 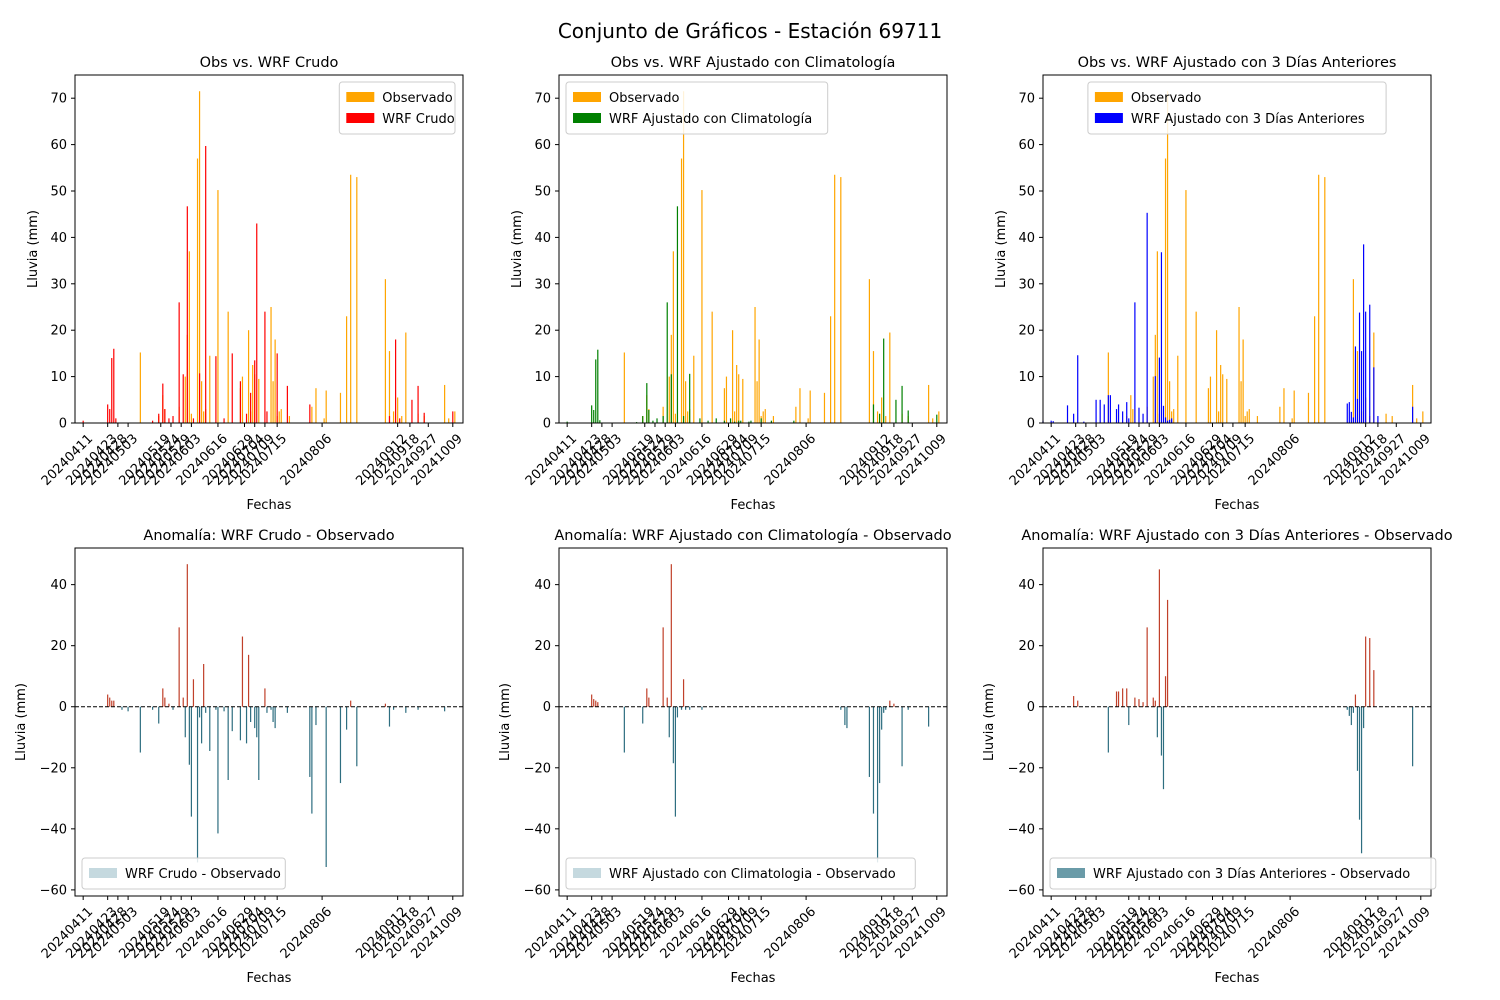 I want to click on y-tick-label: 30, so click(x=1026, y=284).